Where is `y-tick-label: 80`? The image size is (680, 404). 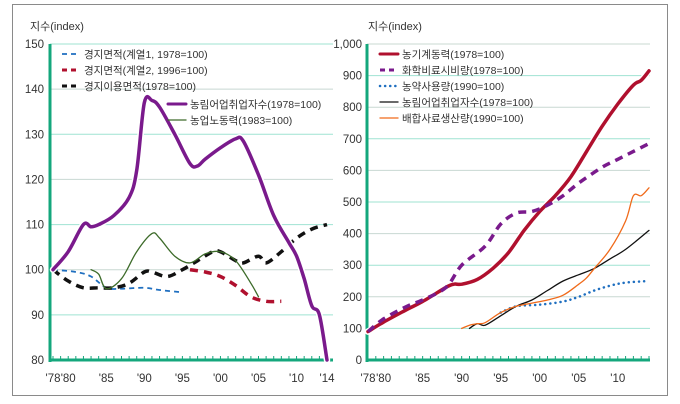 y-tick-label: 80 is located at coordinates (37, 361).